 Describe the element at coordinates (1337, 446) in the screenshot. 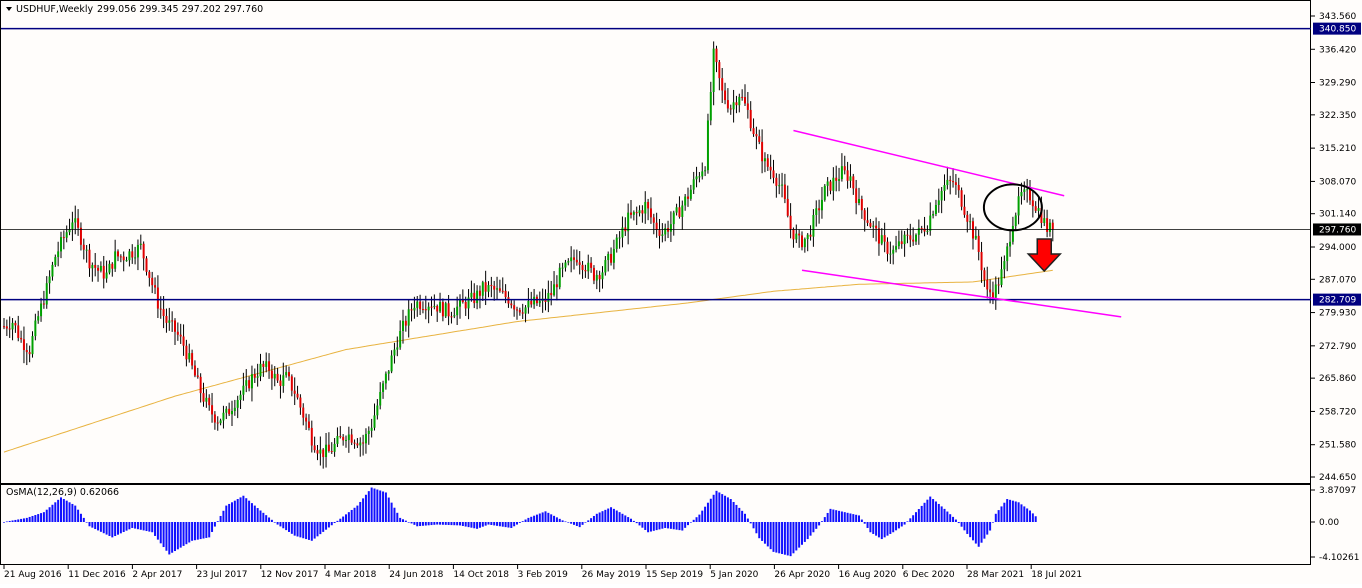

I see `y-tick-label: 251.580` at that location.